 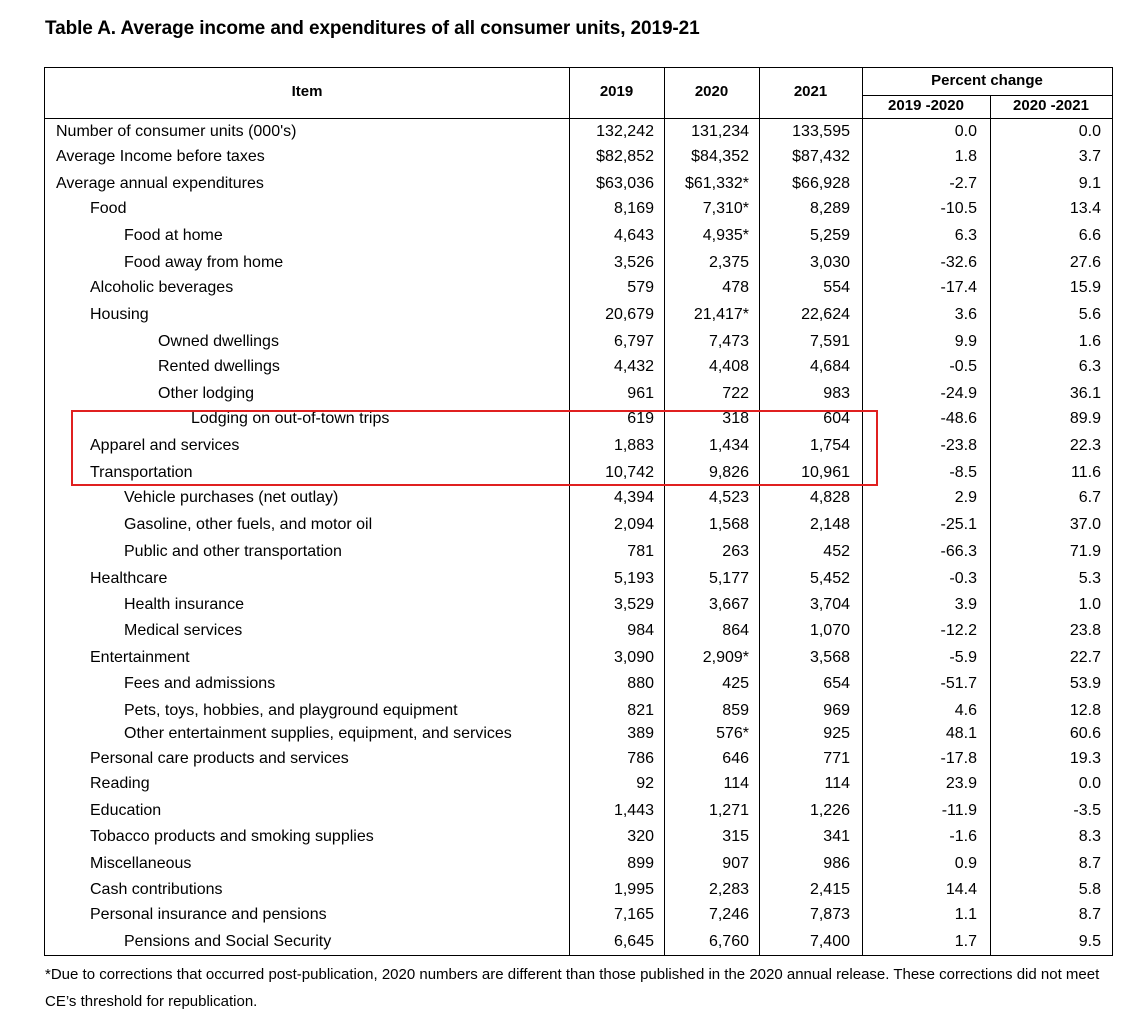 I want to click on cell-pc-2019-2020: 4.6, so click(x=965, y=710).